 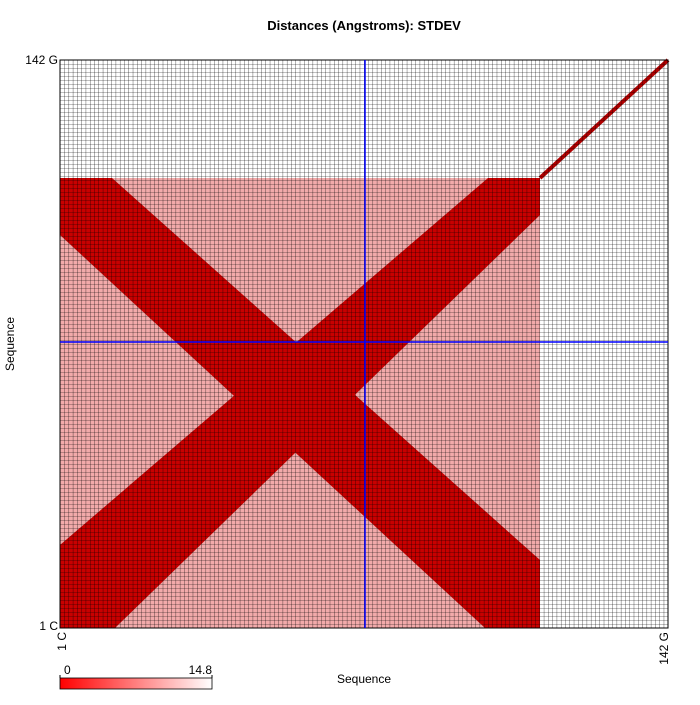 What do you see at coordinates (136, 683) in the screenshot?
I see `colorbar` at bounding box center [136, 683].